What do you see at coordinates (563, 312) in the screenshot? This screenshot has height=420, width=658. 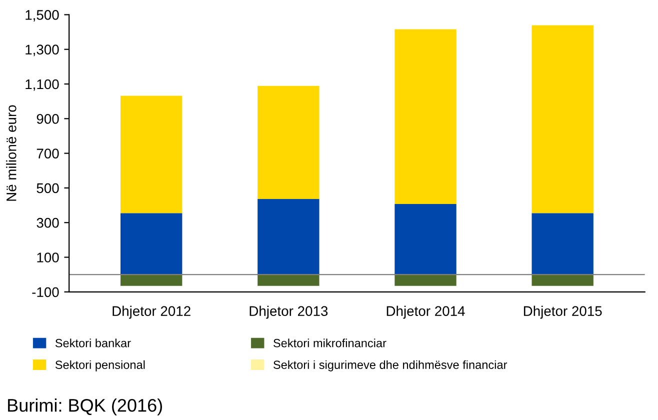 I see `x-tick-label: Dhjetor 2015` at bounding box center [563, 312].